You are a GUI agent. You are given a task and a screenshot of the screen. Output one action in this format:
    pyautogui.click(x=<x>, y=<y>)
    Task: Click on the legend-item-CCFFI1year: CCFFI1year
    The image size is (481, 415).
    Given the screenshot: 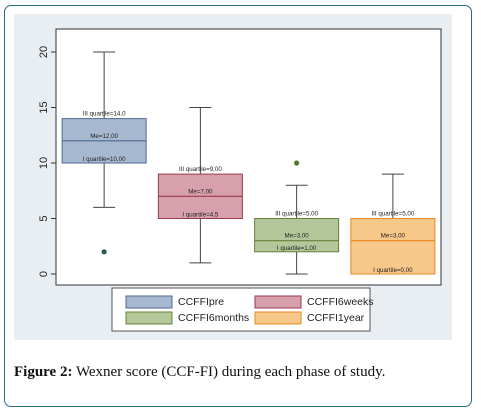 What is the action you would take?
    pyautogui.click(x=309, y=318)
    